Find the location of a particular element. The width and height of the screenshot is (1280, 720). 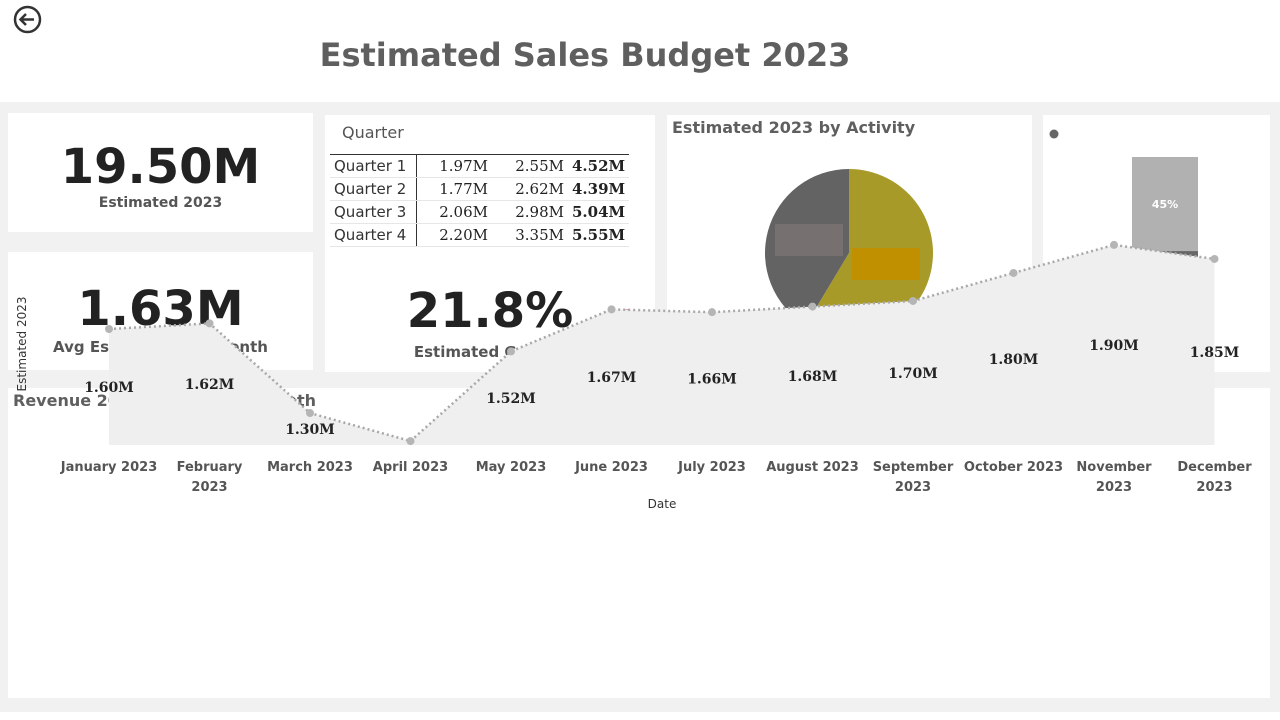

y-axis-title: Estimated 2023 is located at coordinates (22, 344).